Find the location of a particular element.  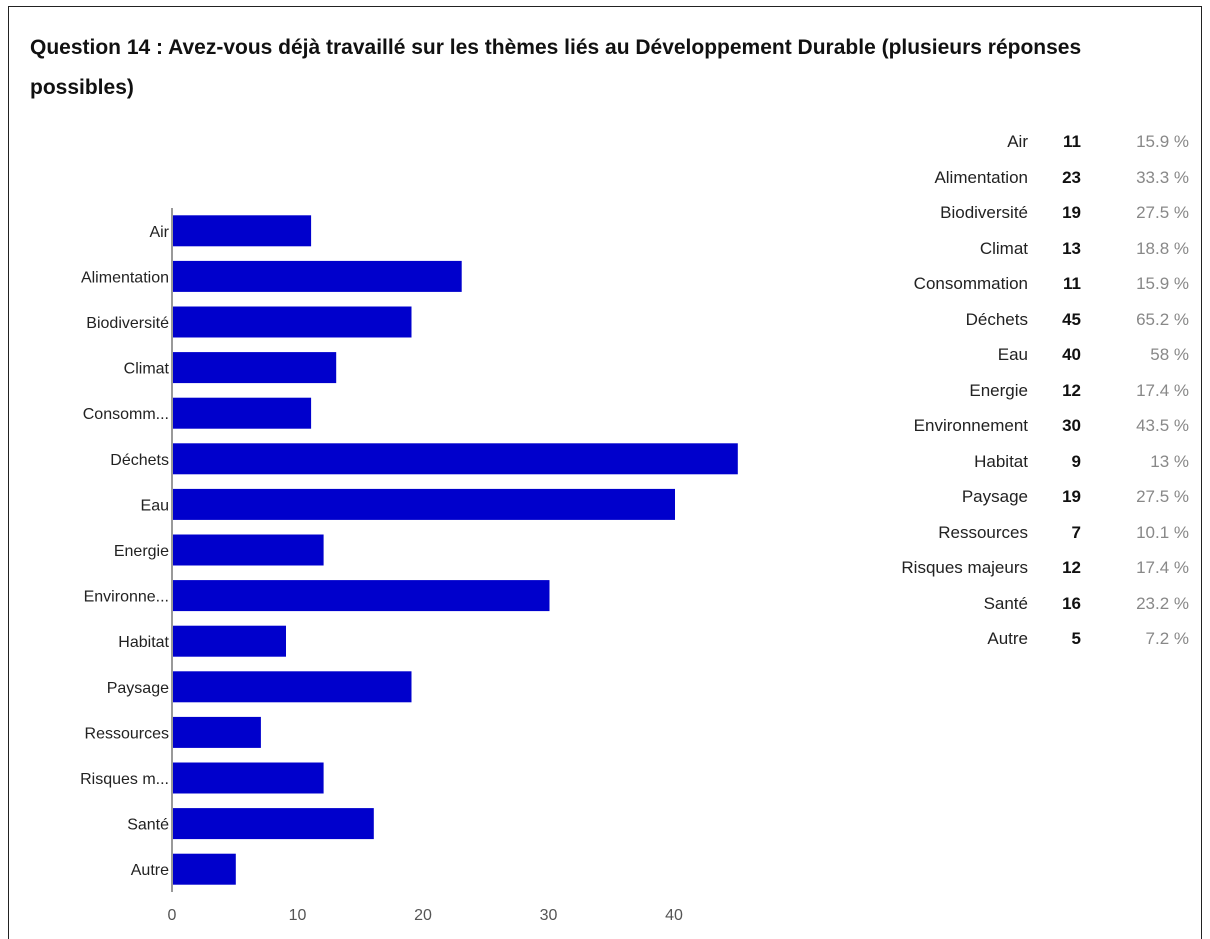

category-label: Air is located at coordinates (159, 232).